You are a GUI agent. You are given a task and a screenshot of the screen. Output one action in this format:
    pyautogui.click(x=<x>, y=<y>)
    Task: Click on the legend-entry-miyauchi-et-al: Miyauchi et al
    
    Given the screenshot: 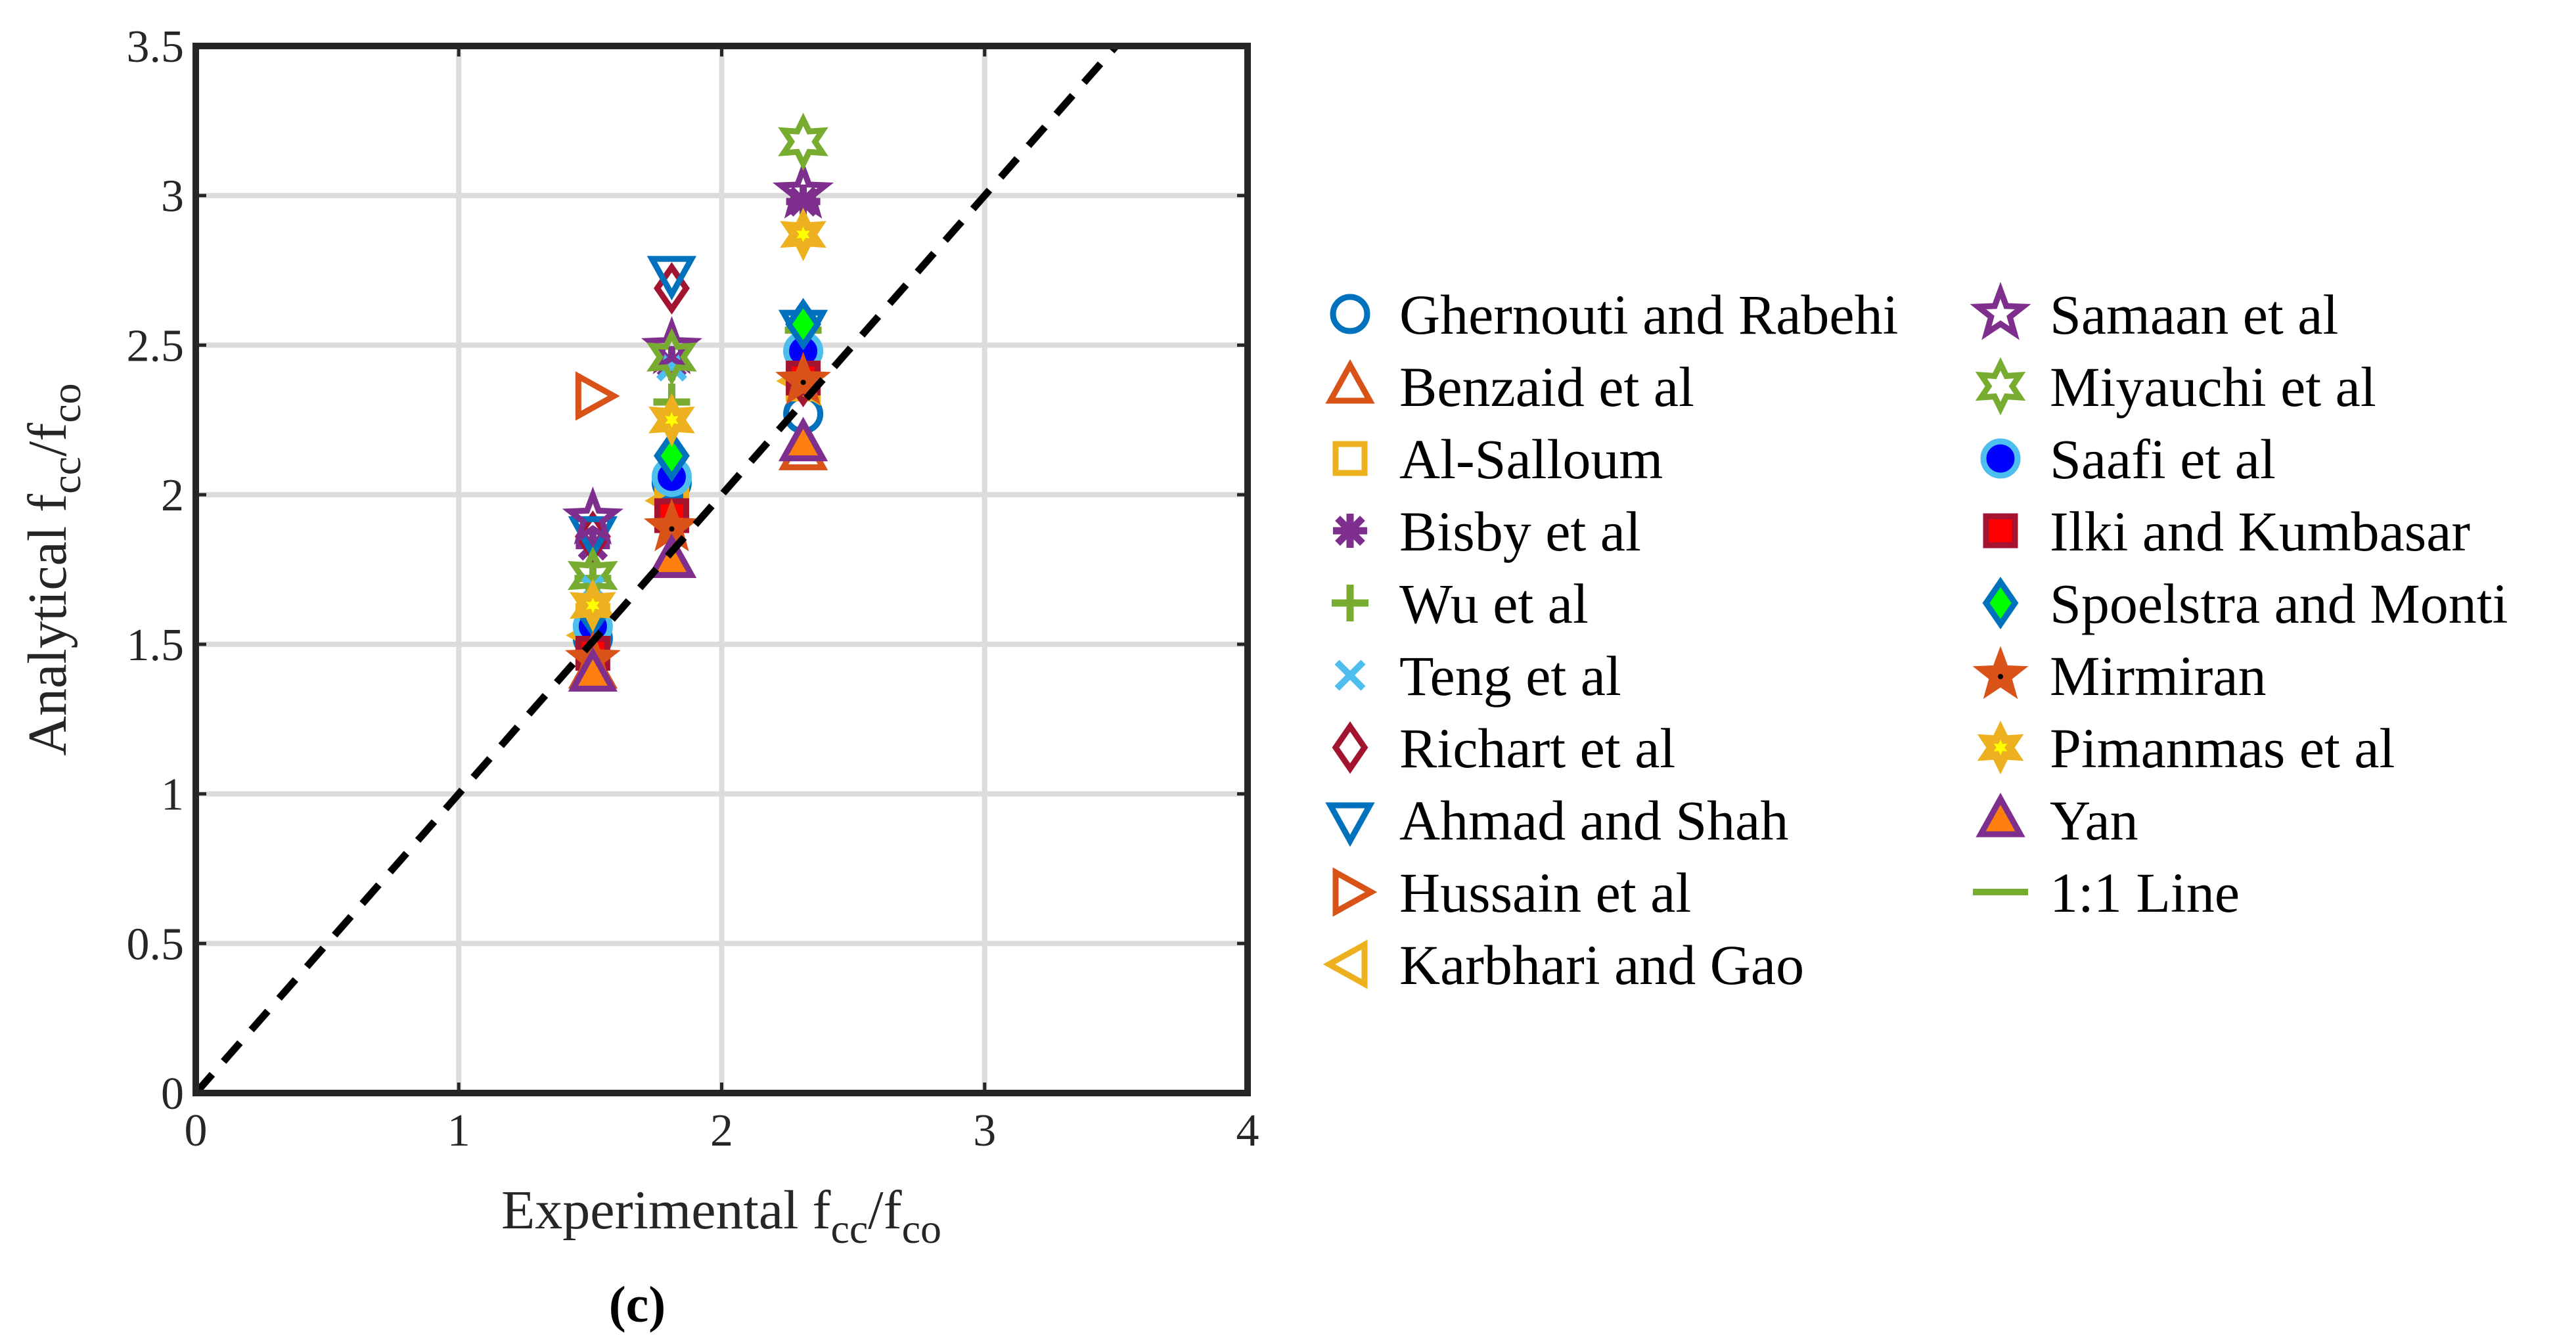 What is the action you would take?
    pyautogui.click(x=2175, y=387)
    